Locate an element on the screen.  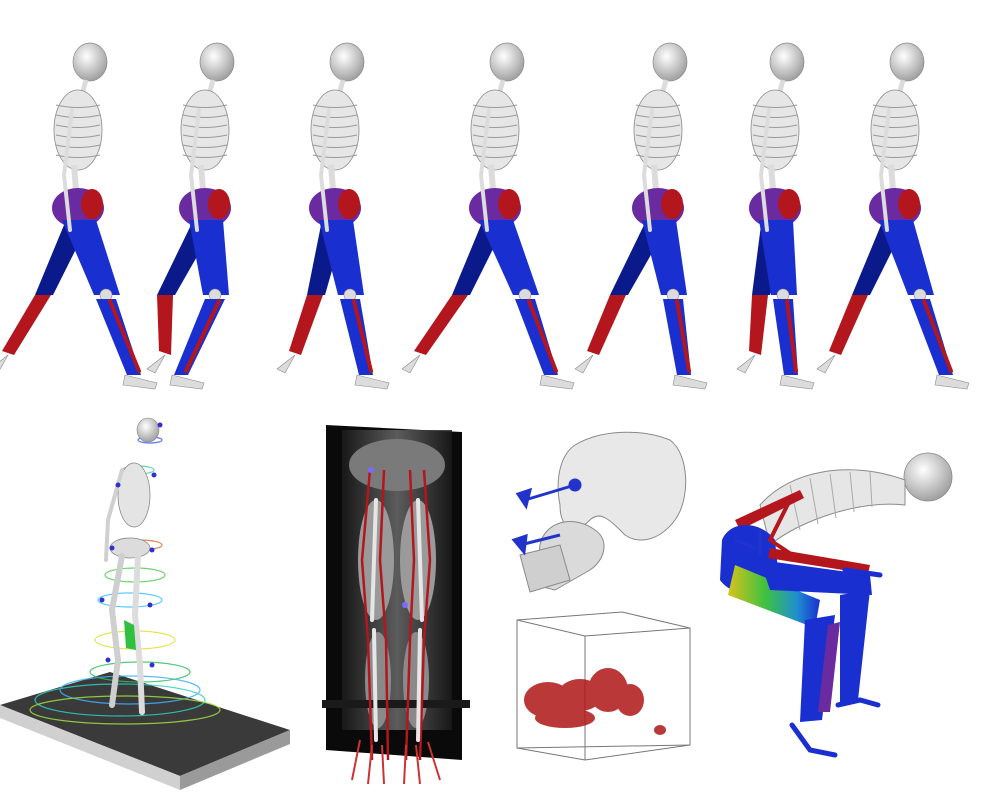
volume-box-panel is located at coordinates (603, 686).